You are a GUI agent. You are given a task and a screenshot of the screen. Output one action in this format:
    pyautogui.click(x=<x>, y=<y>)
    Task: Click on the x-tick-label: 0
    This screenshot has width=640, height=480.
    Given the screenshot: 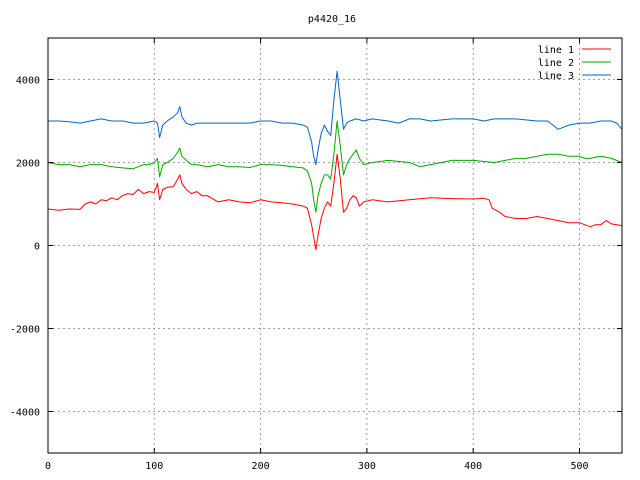 What is the action you would take?
    pyautogui.click(x=48, y=466)
    